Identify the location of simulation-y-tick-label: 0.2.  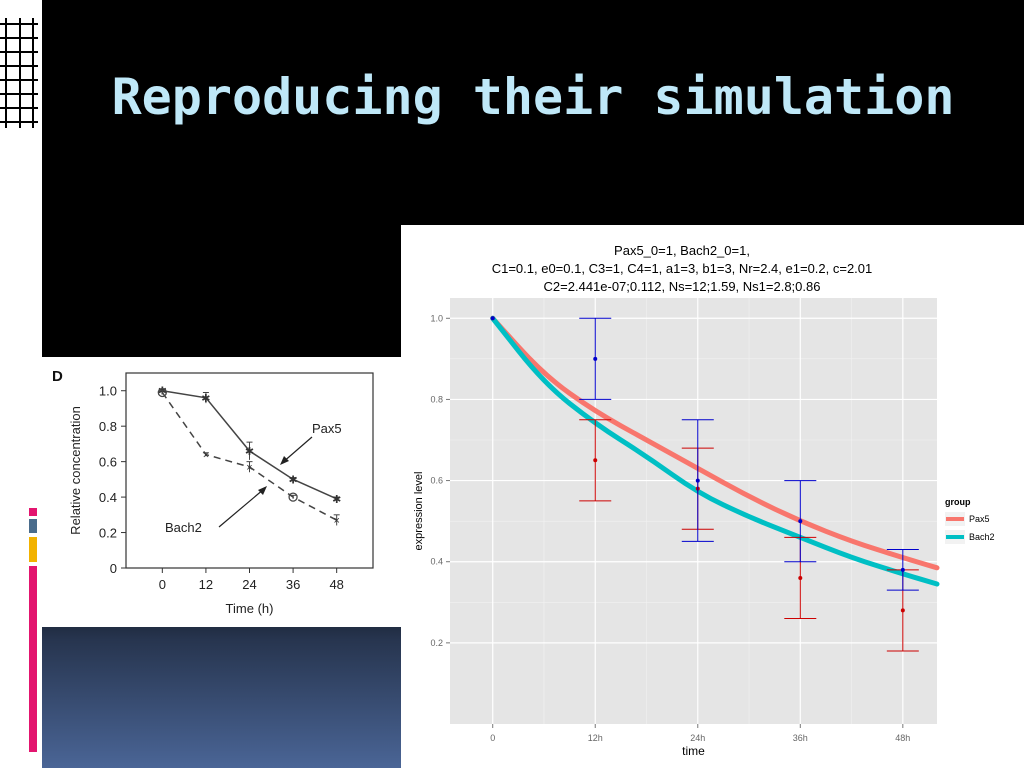
(436, 643).